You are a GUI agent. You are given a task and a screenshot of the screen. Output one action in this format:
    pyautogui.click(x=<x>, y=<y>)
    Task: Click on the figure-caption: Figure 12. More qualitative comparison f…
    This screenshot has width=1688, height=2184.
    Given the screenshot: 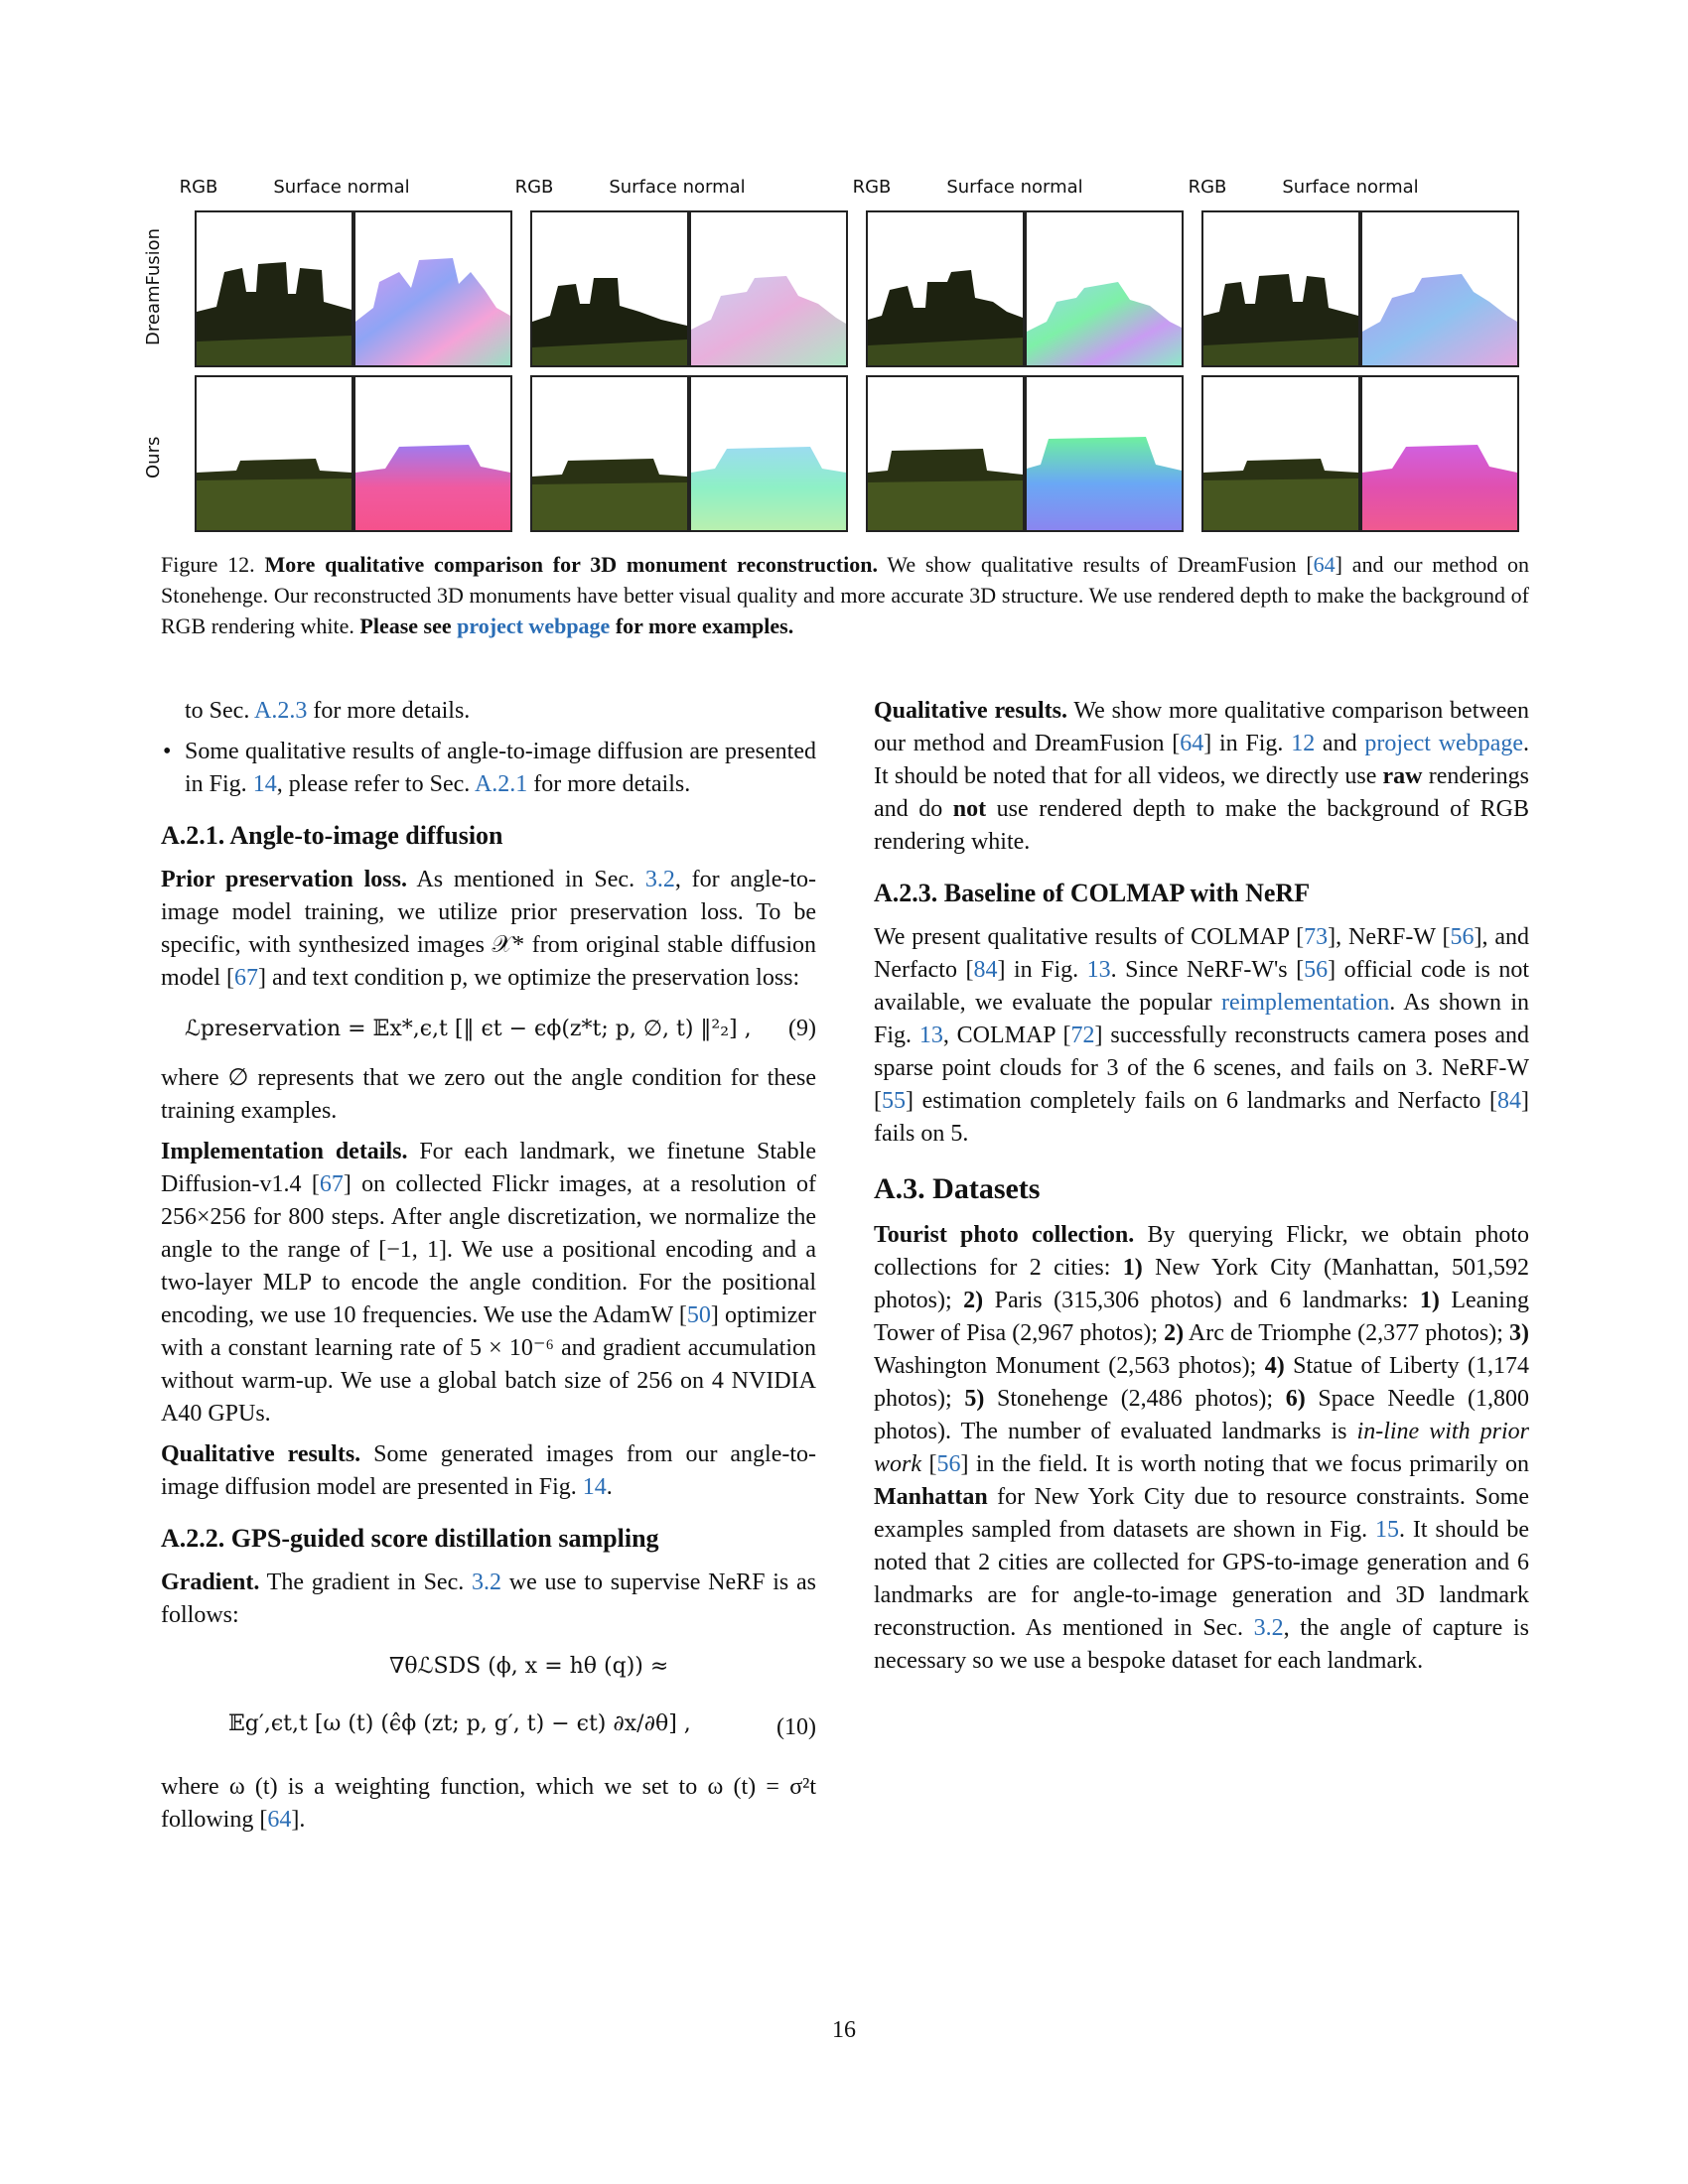 What is the action you would take?
    pyautogui.click(x=845, y=595)
    